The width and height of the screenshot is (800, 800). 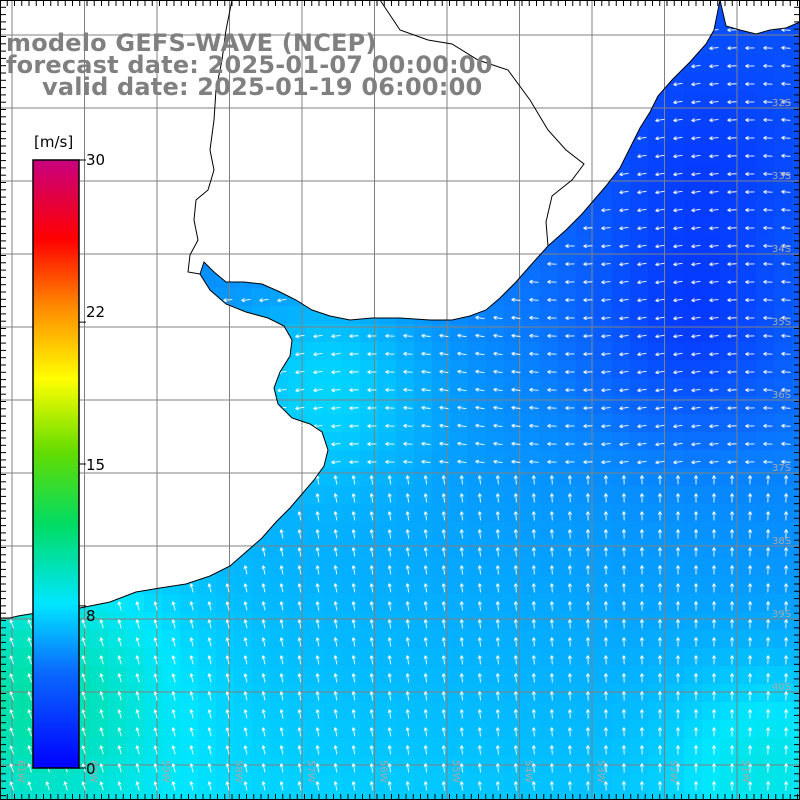 What do you see at coordinates (781, 614) in the screenshot?
I see `lat-label: 39S` at bounding box center [781, 614].